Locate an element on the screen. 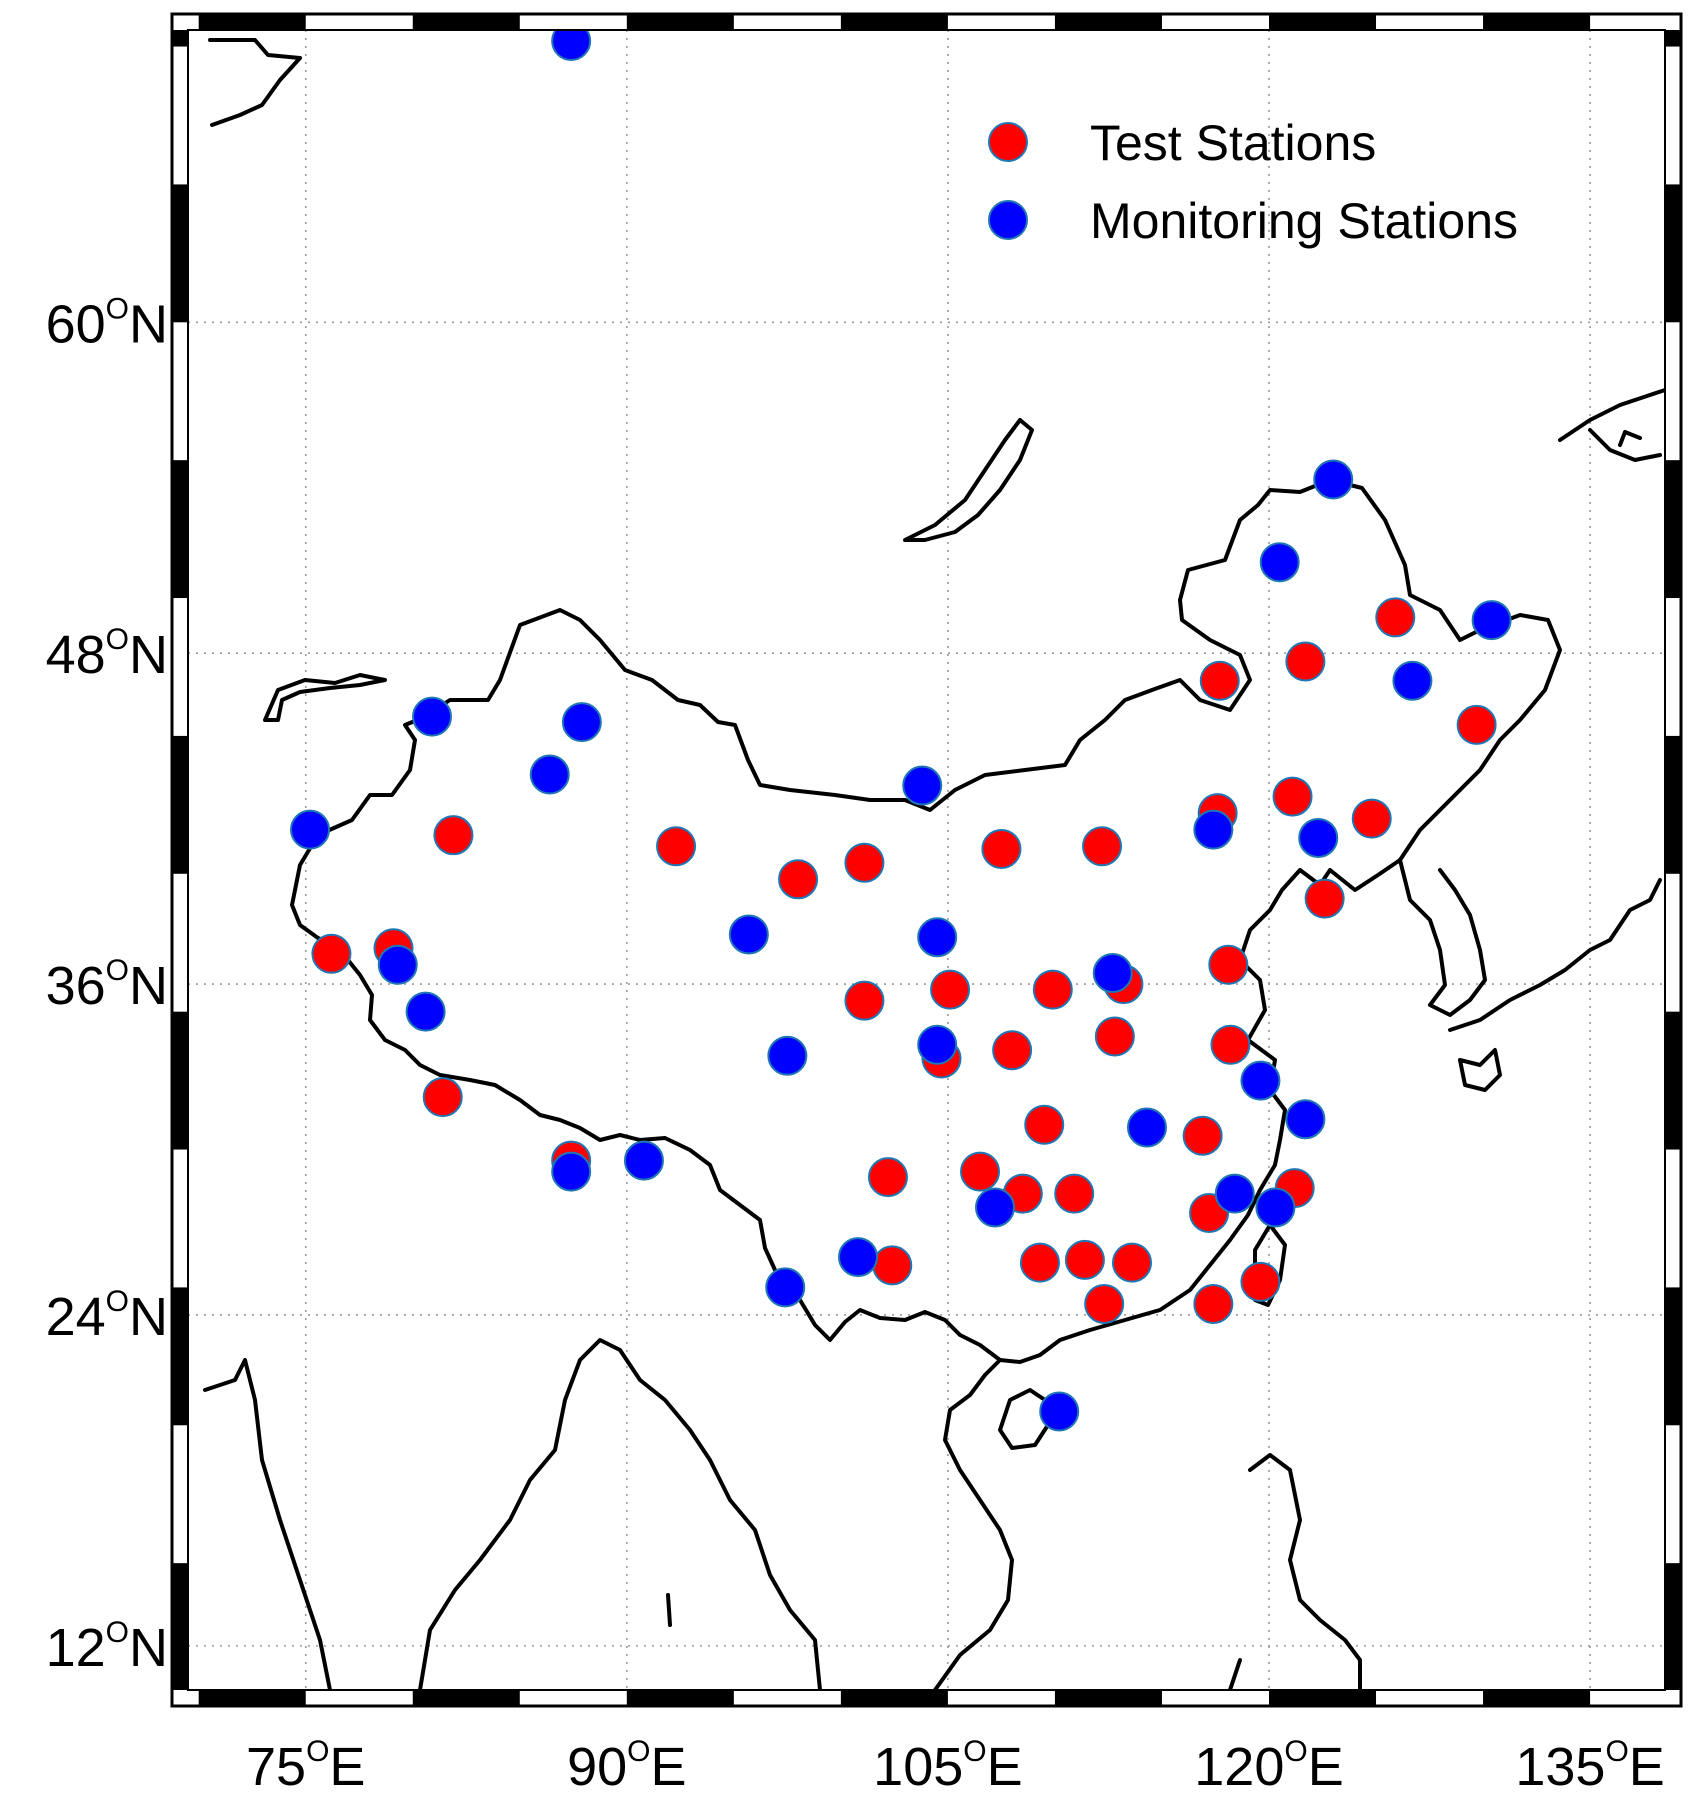 The height and width of the screenshot is (1803, 1689). andaman-island is located at coordinates (669, 1610).